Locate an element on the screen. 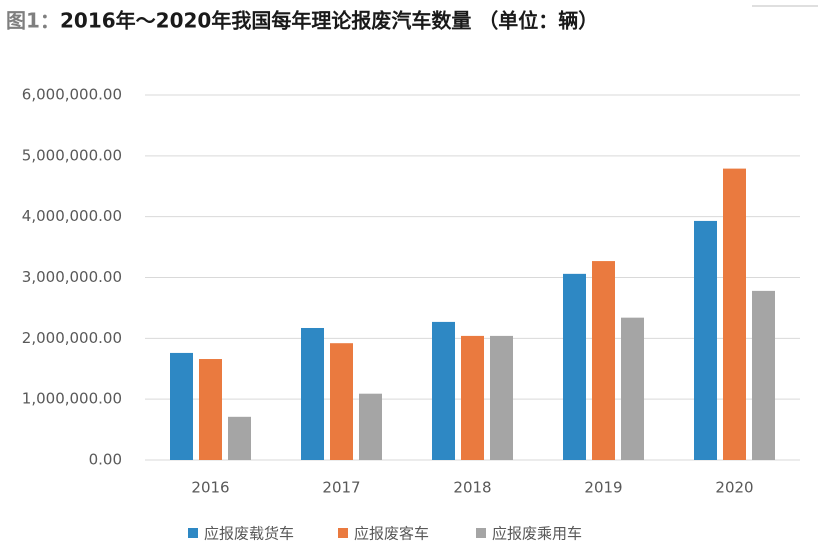  y-tick-label: 2,000,000.00 is located at coordinates (72, 338).